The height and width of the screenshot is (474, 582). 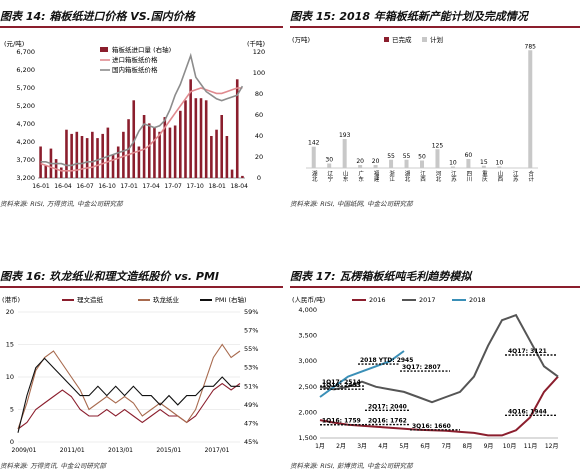 I want to click on chart15-xtick: 江苏, so click(x=453, y=176).